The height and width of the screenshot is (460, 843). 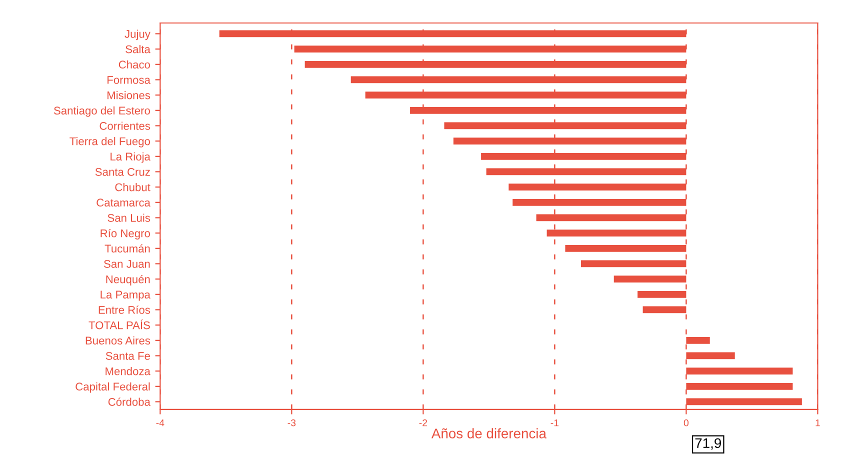 What do you see at coordinates (110, 142) in the screenshot?
I see `y-tick-label: Tierra del Fuego` at bounding box center [110, 142].